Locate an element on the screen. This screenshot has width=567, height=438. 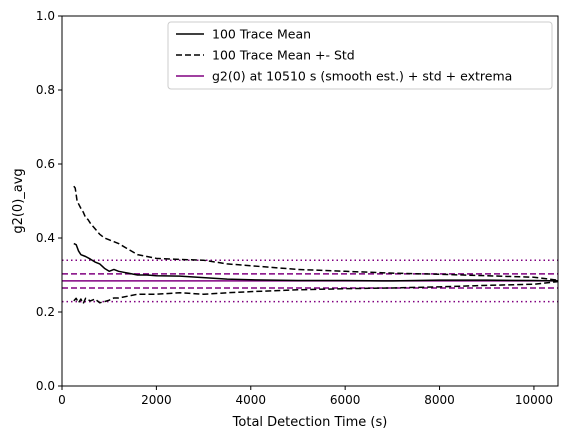
y-tick-label: 0.8 is located at coordinates (45, 90).